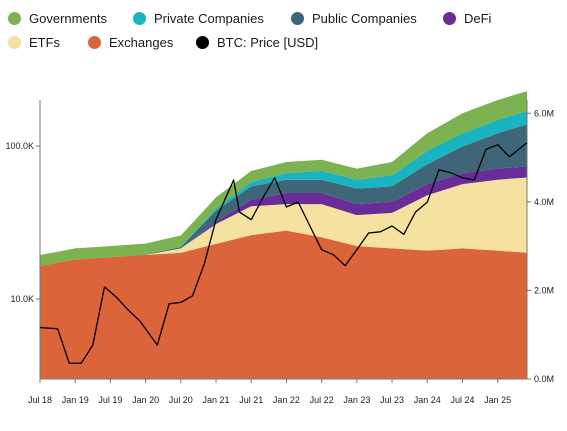 The height and width of the screenshot is (431, 567). Describe the element at coordinates (14, 42) in the screenshot. I see `legend-dot-etfs` at that location.